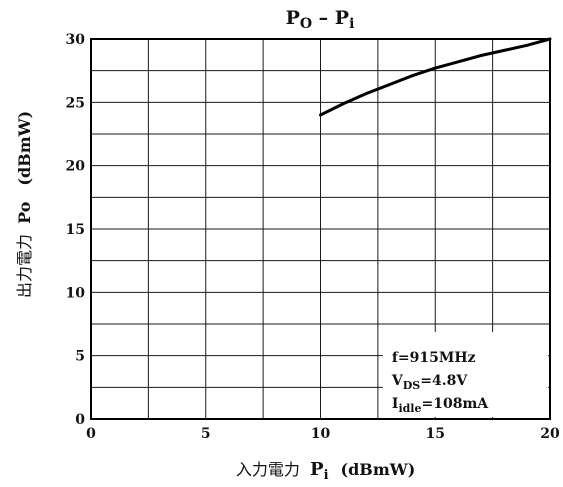 The image size is (563, 487). Describe the element at coordinates (397, 381) in the screenshot. I see `condition-symbol: V` at that location.